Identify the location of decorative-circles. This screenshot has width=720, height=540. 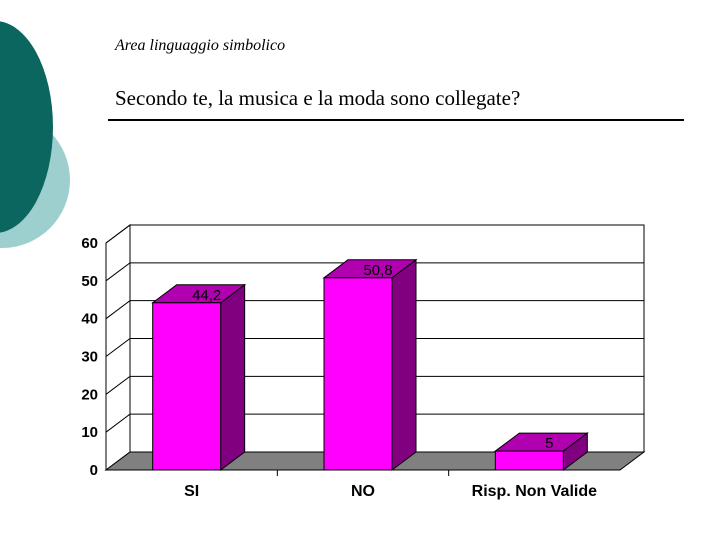
(35, 134).